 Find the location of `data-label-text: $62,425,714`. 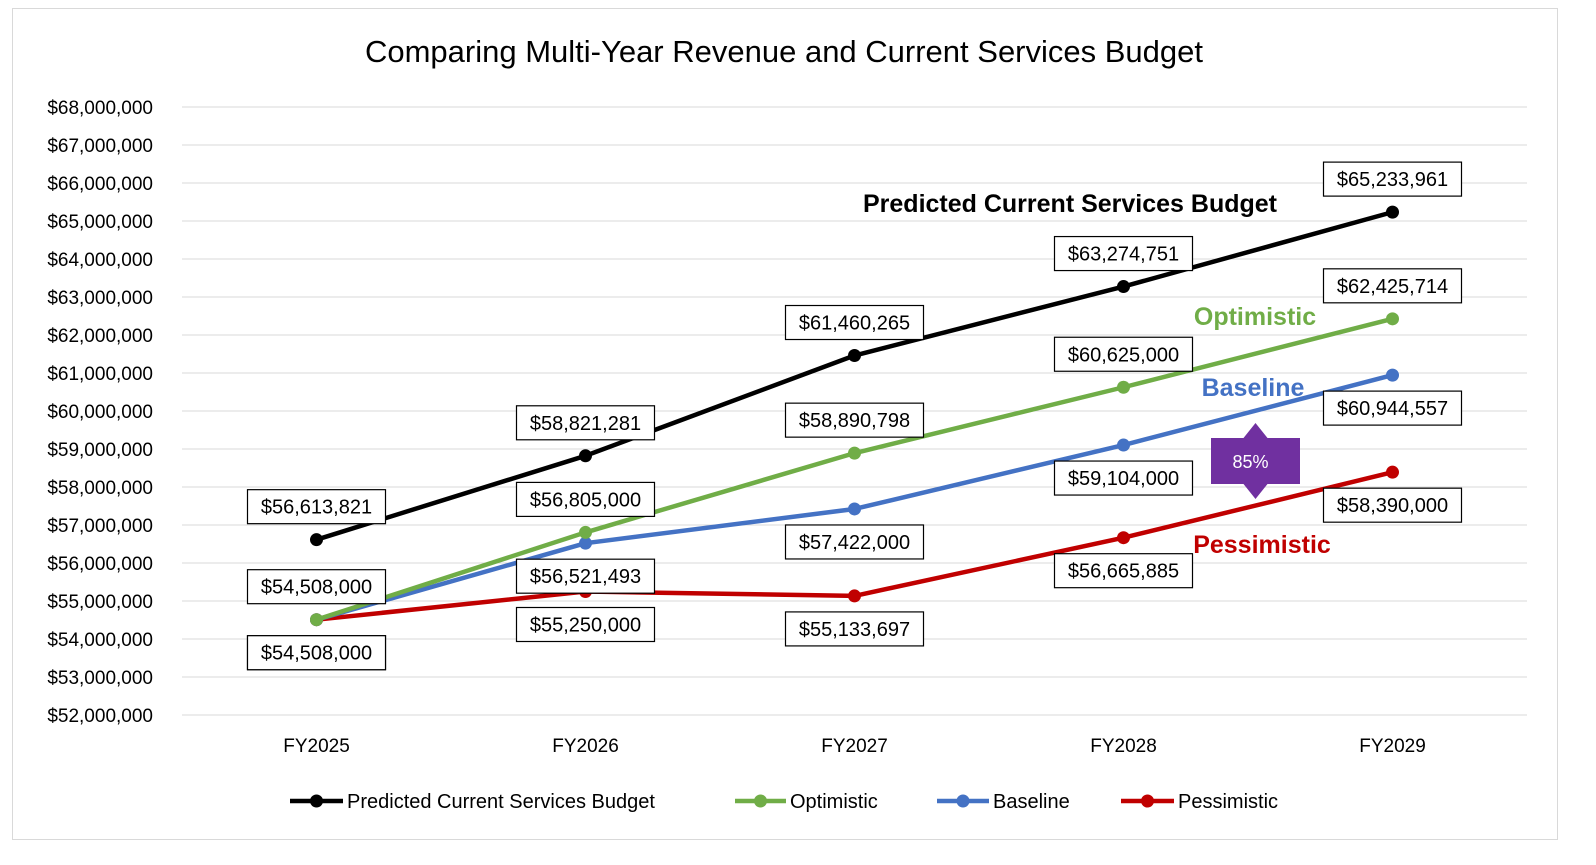

data-label-text: $62,425,714 is located at coordinates (1392, 287).